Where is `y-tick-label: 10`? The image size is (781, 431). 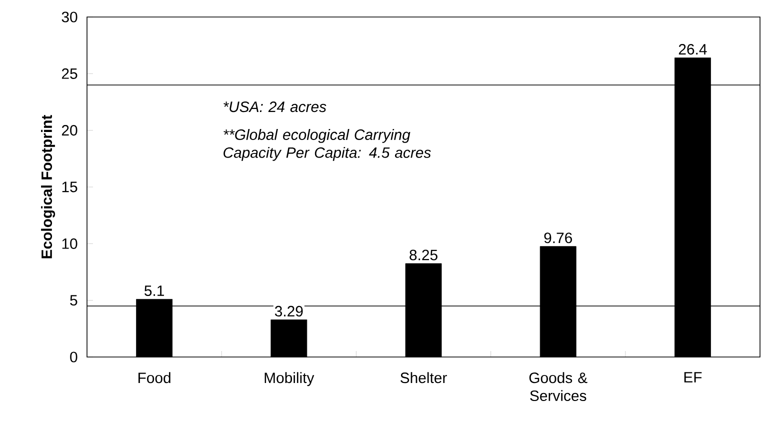
y-tick-label: 10 is located at coordinates (70, 243).